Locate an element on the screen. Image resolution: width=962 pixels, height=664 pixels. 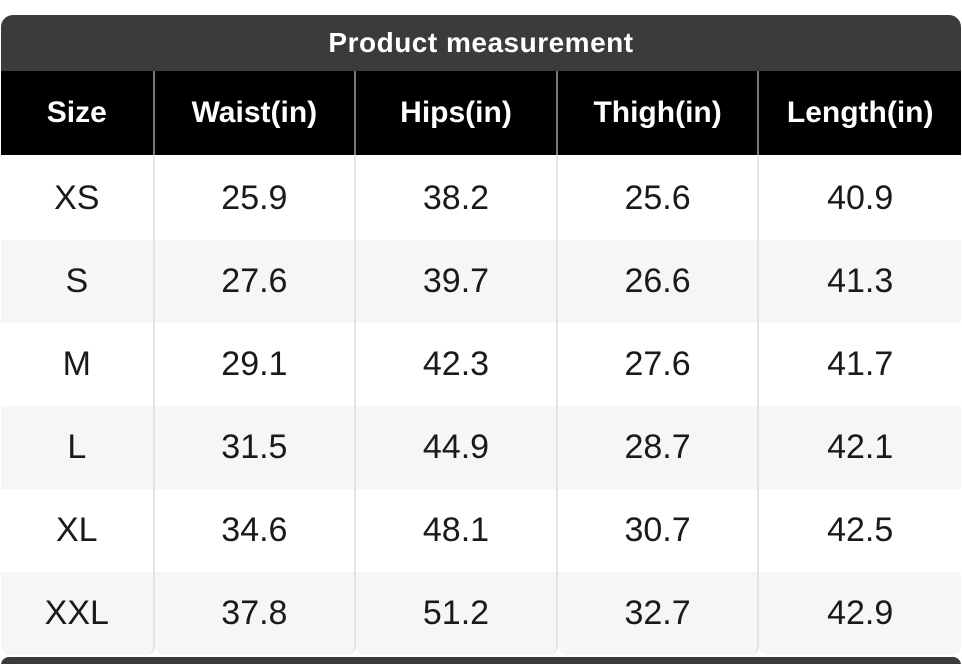
table-row-xl: XL 34.6 48.1 30.7 42.5 is located at coordinates (481, 530).